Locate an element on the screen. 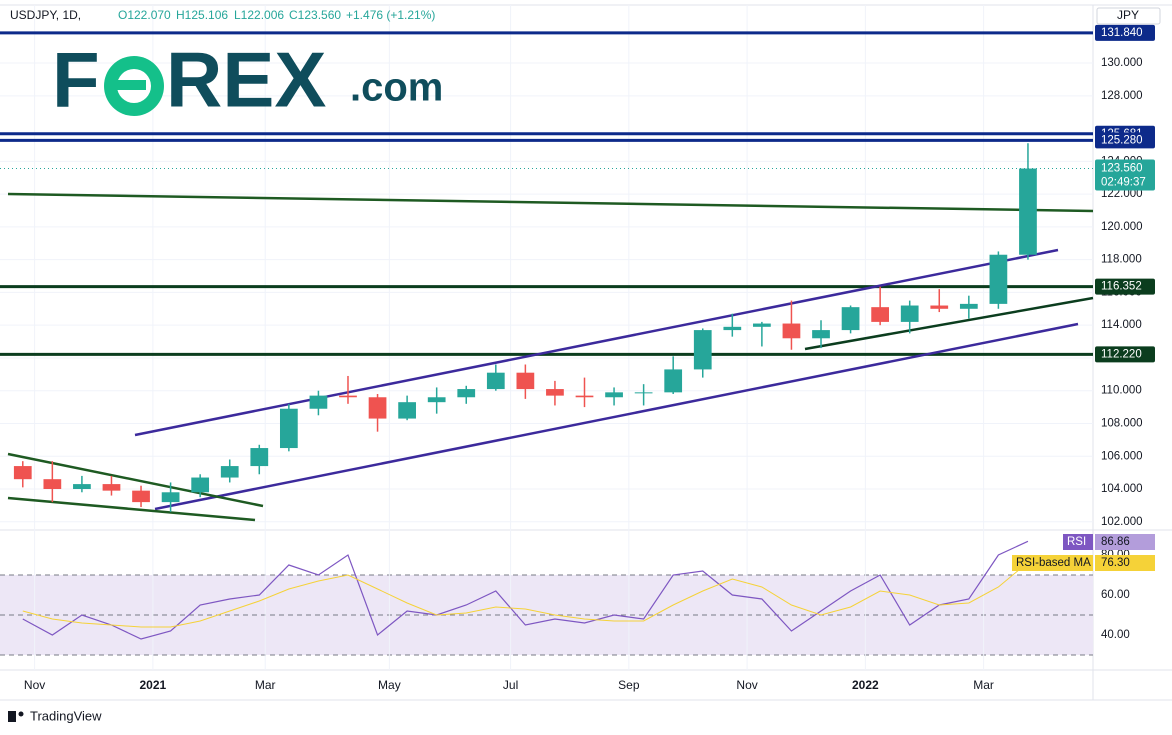 Image resolution: width=1172 pixels, height=735 pixels. currency: JPY is located at coordinates (1128, 15).